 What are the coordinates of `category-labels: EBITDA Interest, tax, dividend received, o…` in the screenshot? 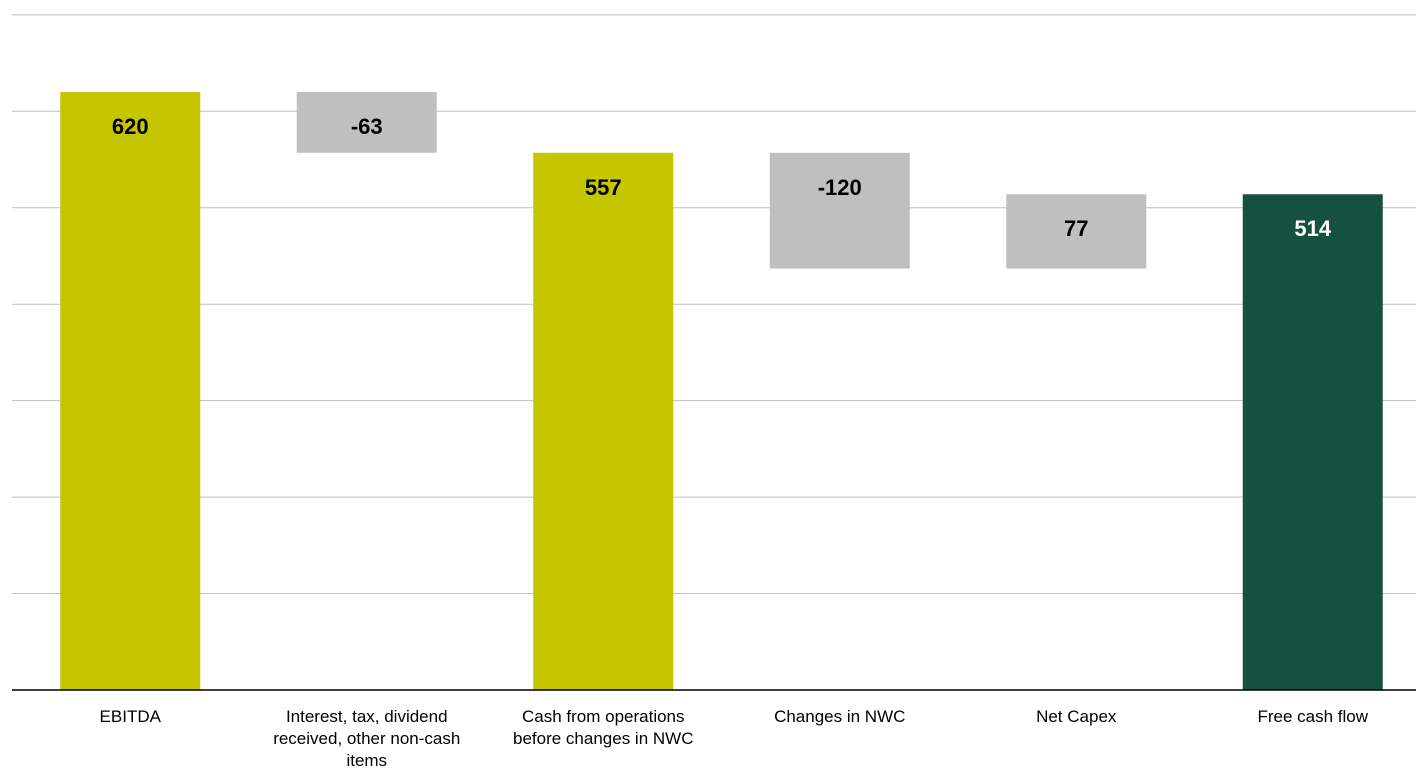 It's located at (734, 738).